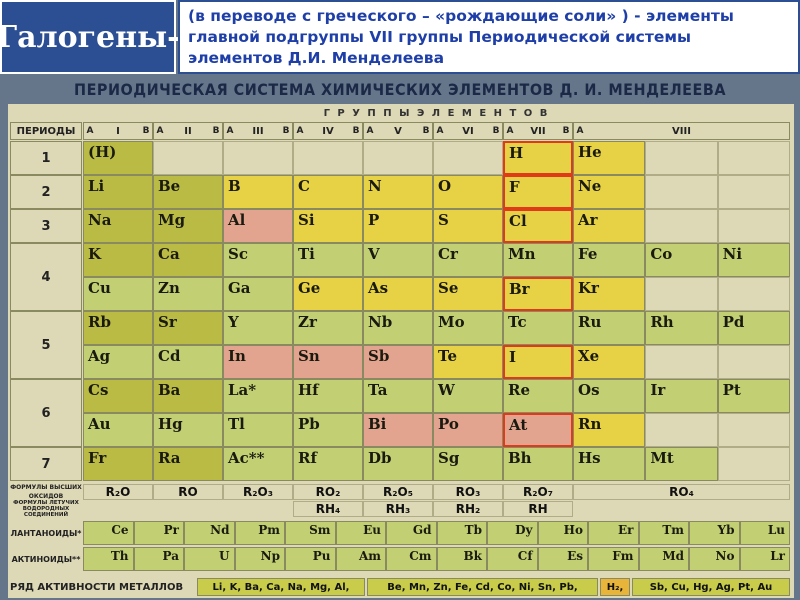  I want to click on activity-segment: H₂,, so click(615, 587).